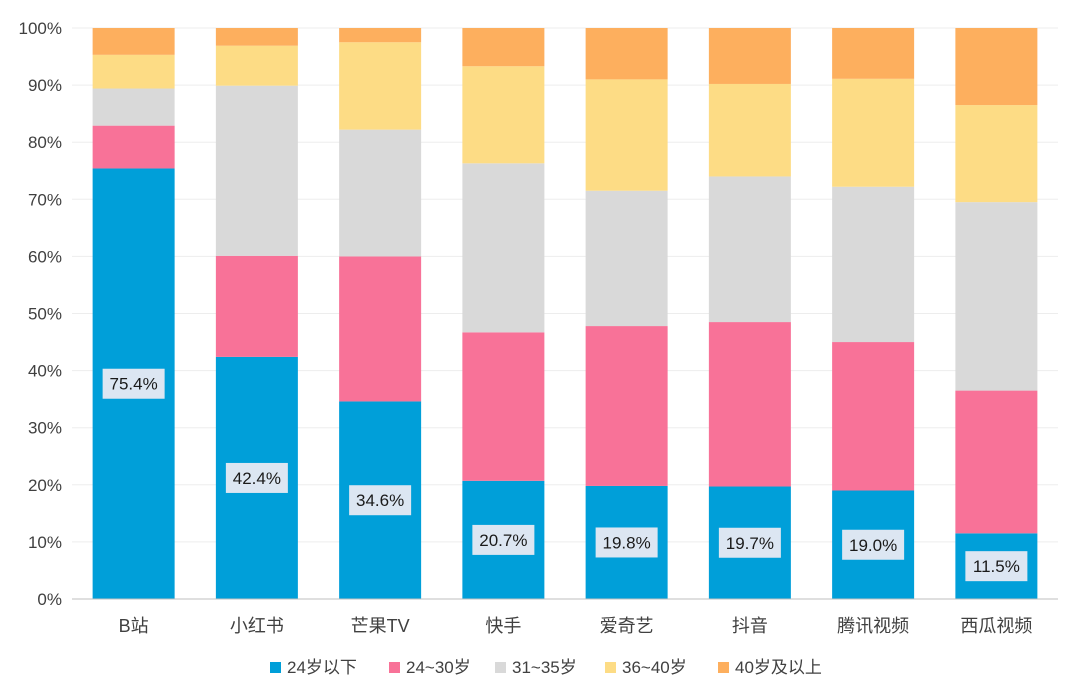 The height and width of the screenshot is (693, 1080). I want to click on y-tick-label: 70%, so click(45, 199).